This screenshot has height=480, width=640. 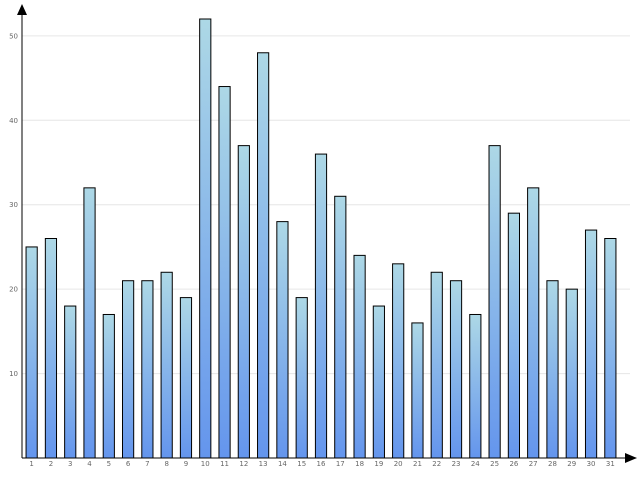 I want to click on x-tick-label: 30, so click(x=591, y=464).